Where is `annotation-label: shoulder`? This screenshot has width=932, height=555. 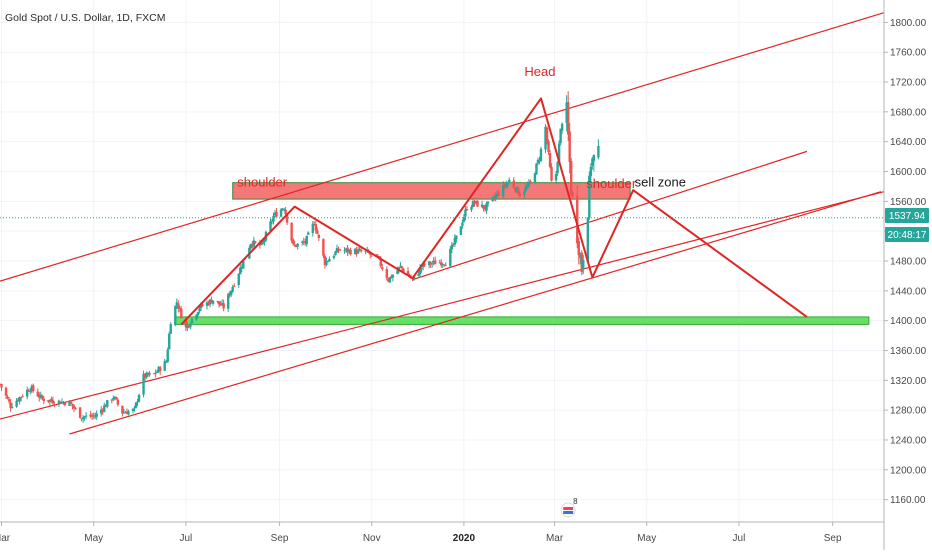 annotation-label: shoulder is located at coordinates (262, 181).